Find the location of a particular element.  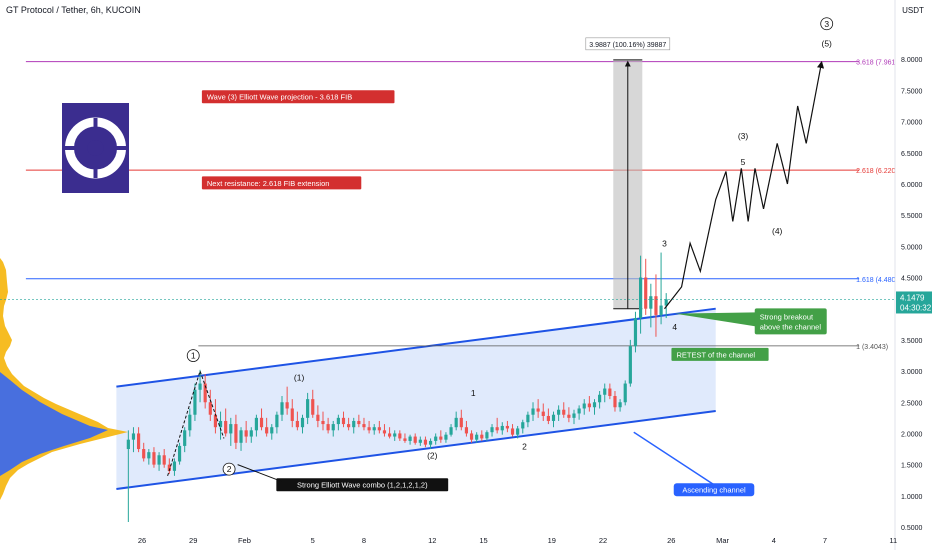

price-tick-6: 3.5000 is located at coordinates (912, 341).